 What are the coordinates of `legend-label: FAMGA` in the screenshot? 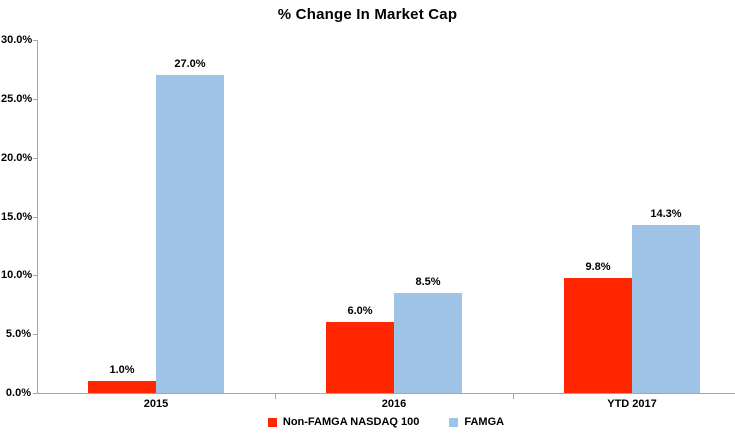 It's located at (484, 422).